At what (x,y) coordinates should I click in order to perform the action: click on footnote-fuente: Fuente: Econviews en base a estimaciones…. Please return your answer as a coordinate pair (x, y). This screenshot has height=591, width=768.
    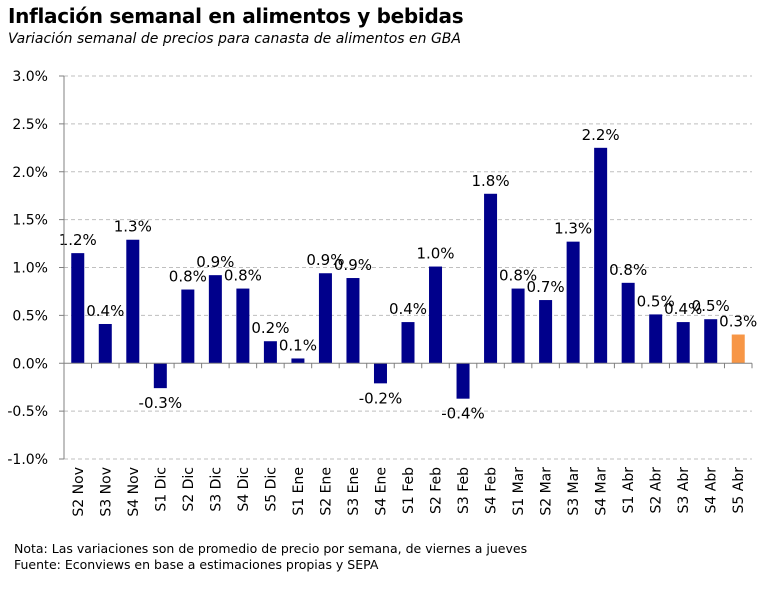
    Looking at the image, I should click on (196, 564).